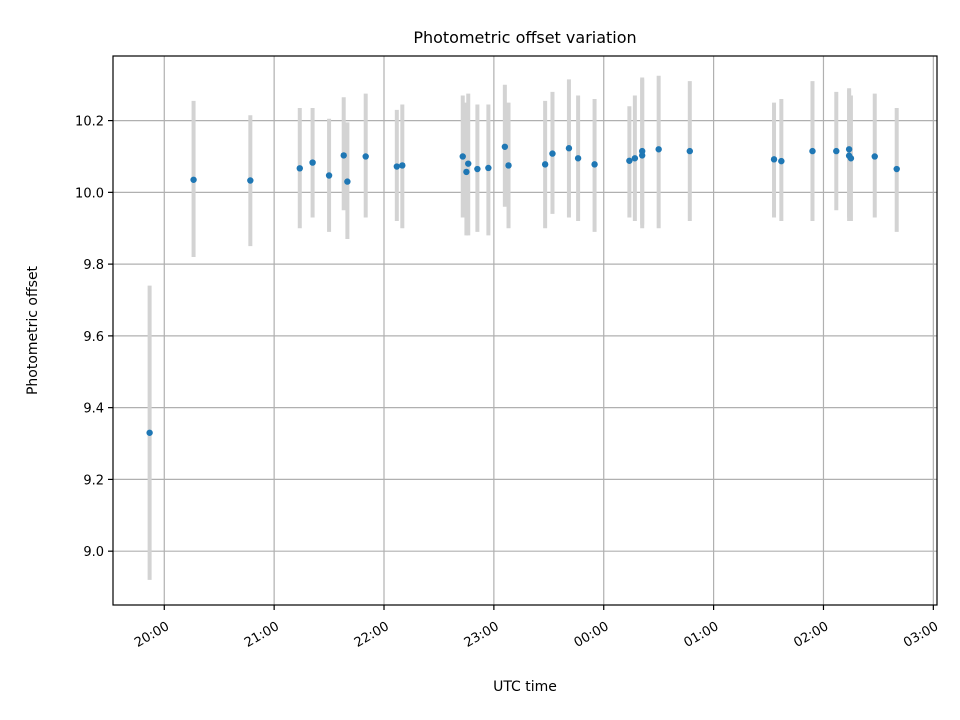  Describe the element at coordinates (89, 122) in the screenshot. I see `y-tick-label: 10.2` at that location.